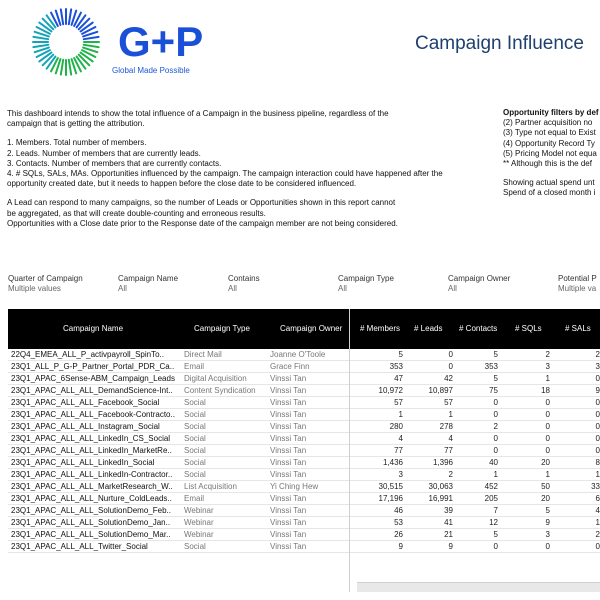  I want to click on cell-members: 5, so click(400, 354).